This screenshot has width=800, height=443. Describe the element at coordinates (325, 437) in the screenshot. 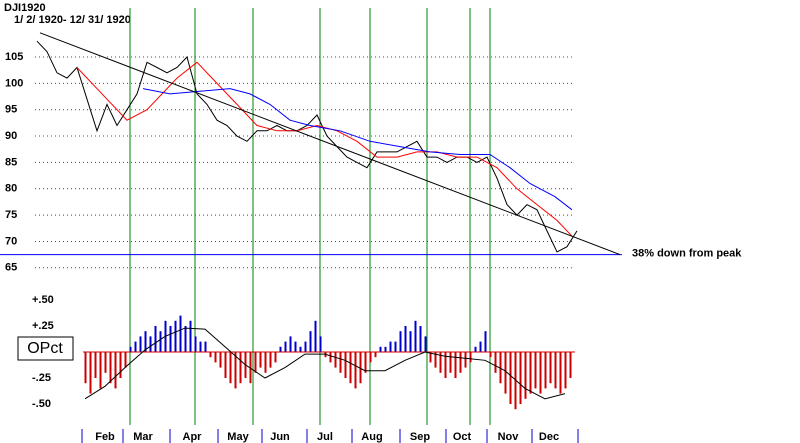

I see `x-tick-label: Jul` at that location.